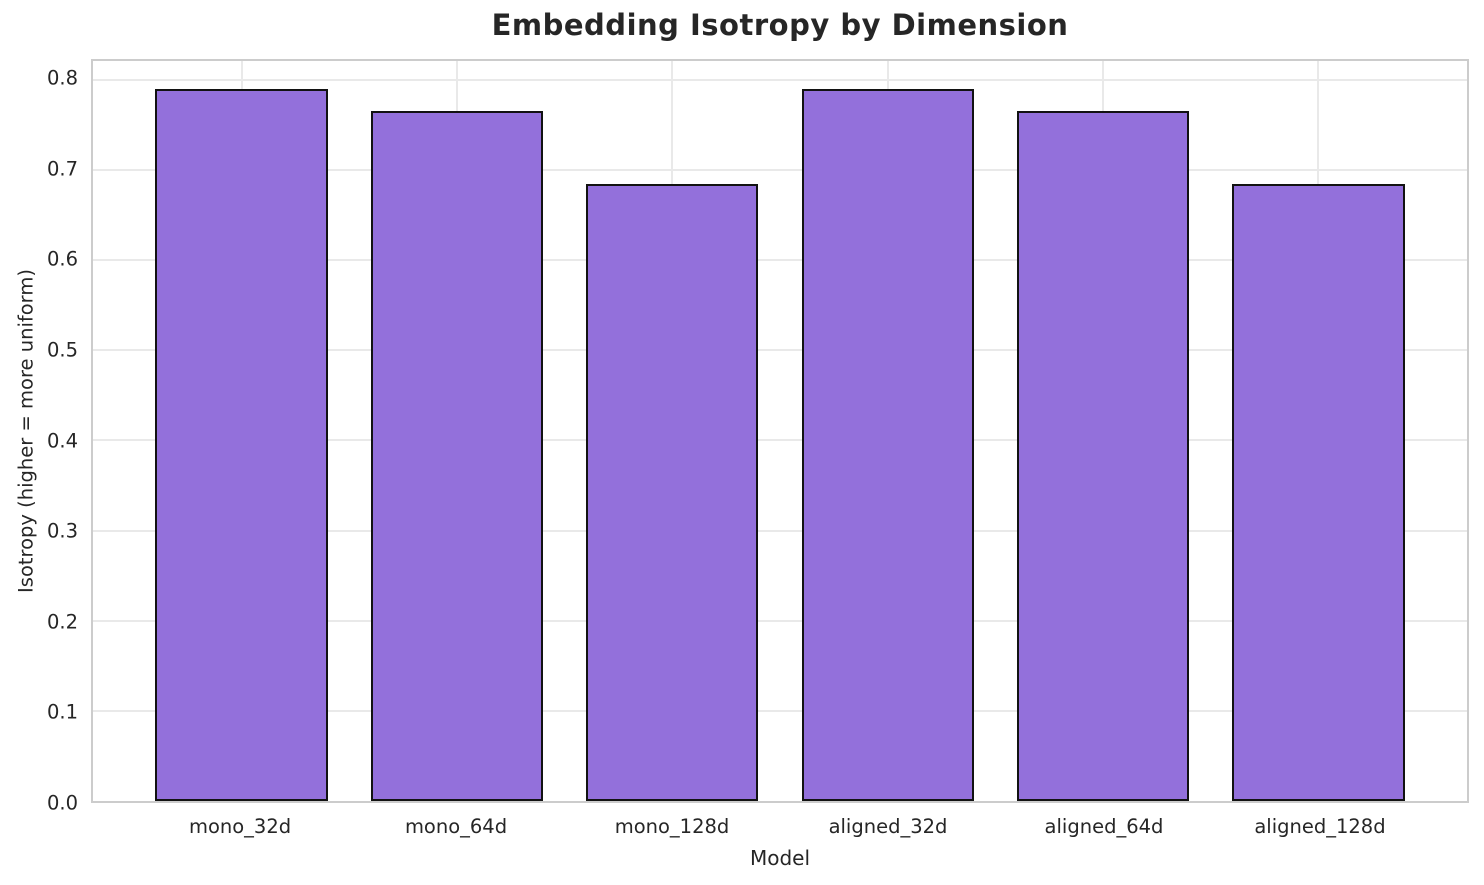 This screenshot has height=885, width=1484. I want to click on bar-mono_128d, so click(672, 492).